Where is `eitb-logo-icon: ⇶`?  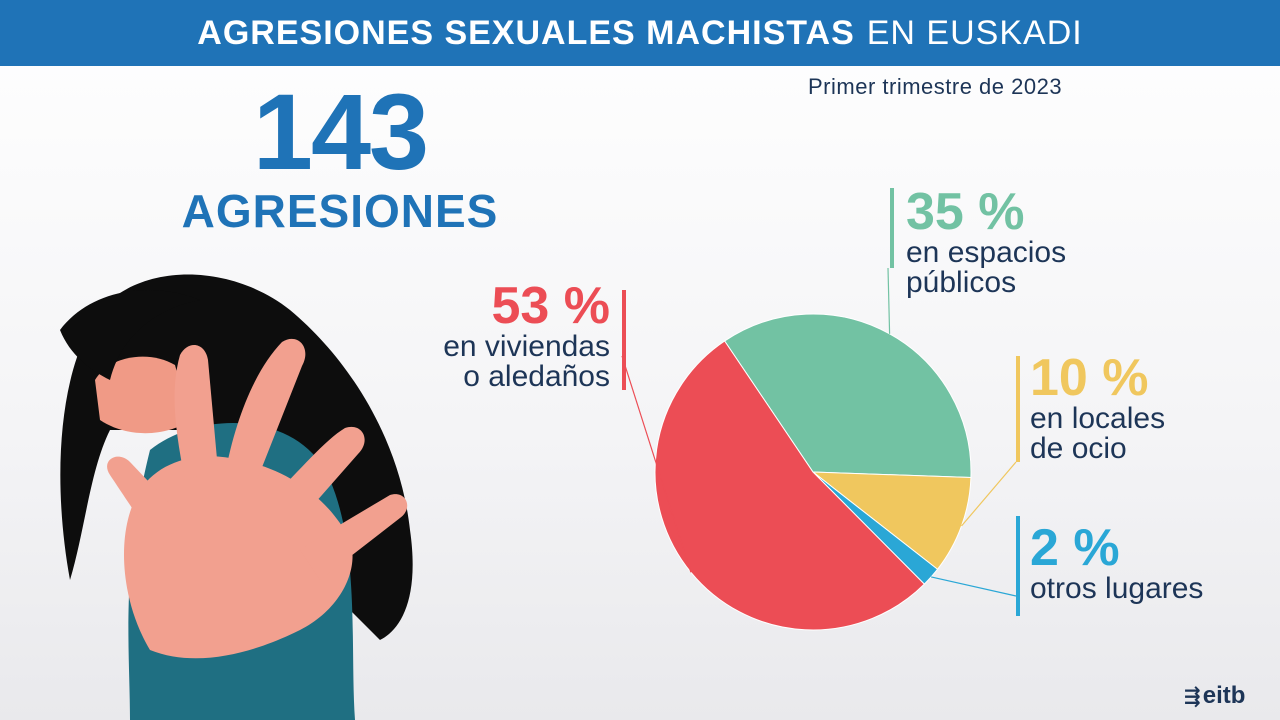 eitb-logo-icon: ⇶ is located at coordinates (1192, 696).